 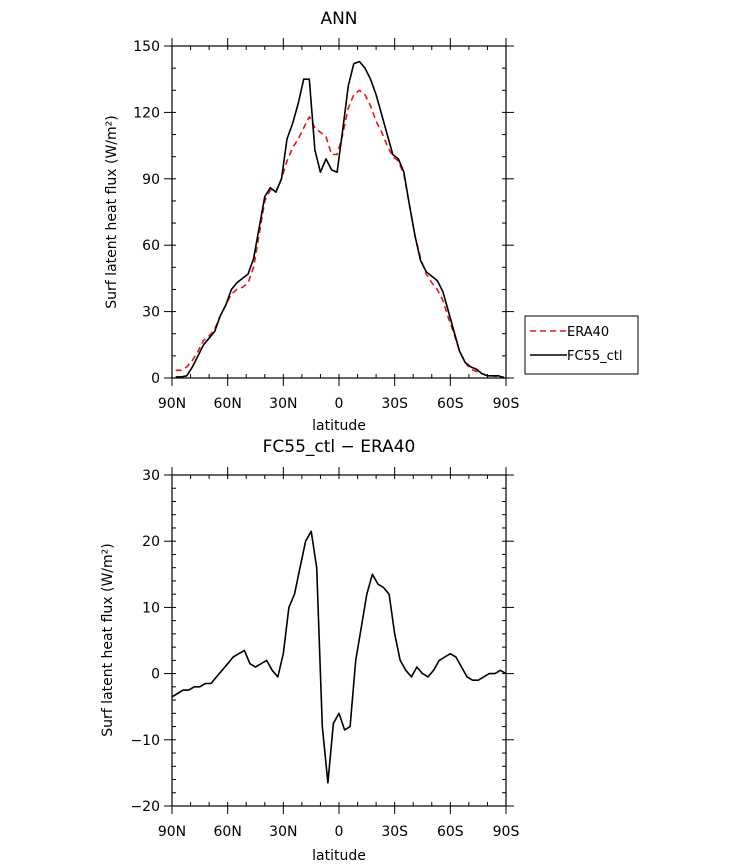 I want to click on legend-label-era40: ERA40, so click(x=588, y=332).